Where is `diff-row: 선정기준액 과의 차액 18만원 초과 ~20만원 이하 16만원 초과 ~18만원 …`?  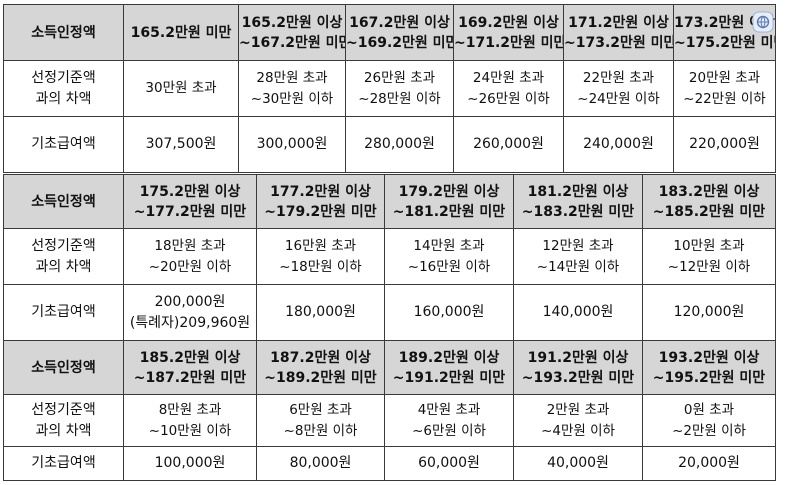
diff-row: 선정기준액 과의 차액 18만원 초과 ~20만원 이하 16만원 초과 ~18만원 … is located at coordinates (389, 256).